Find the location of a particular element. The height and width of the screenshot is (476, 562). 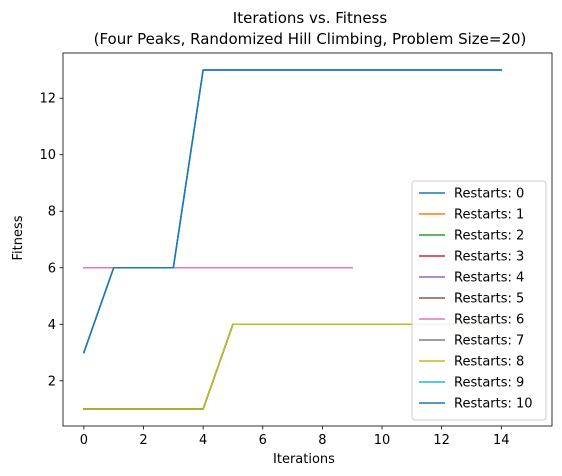

legend-label-5: Restarts: 5 is located at coordinates (489, 299).